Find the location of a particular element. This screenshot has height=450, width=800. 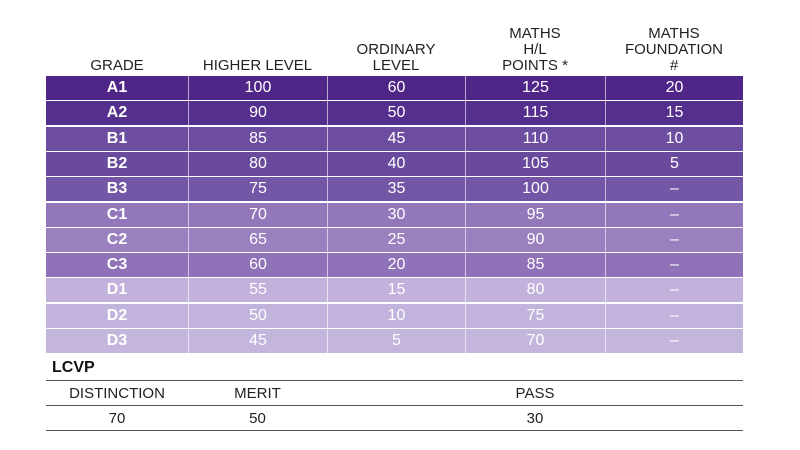

value-cell: 65 is located at coordinates (257, 239).